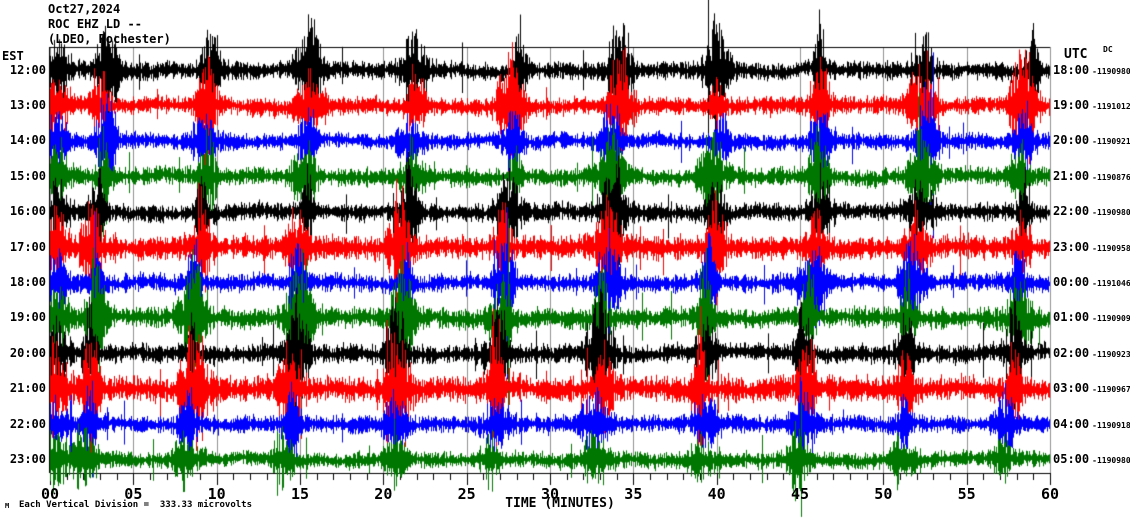 This screenshot has width=1130, height=519. What do you see at coordinates (1071, 423) in the screenshot?
I see `utc-hour-text: 04:00` at bounding box center [1071, 423].